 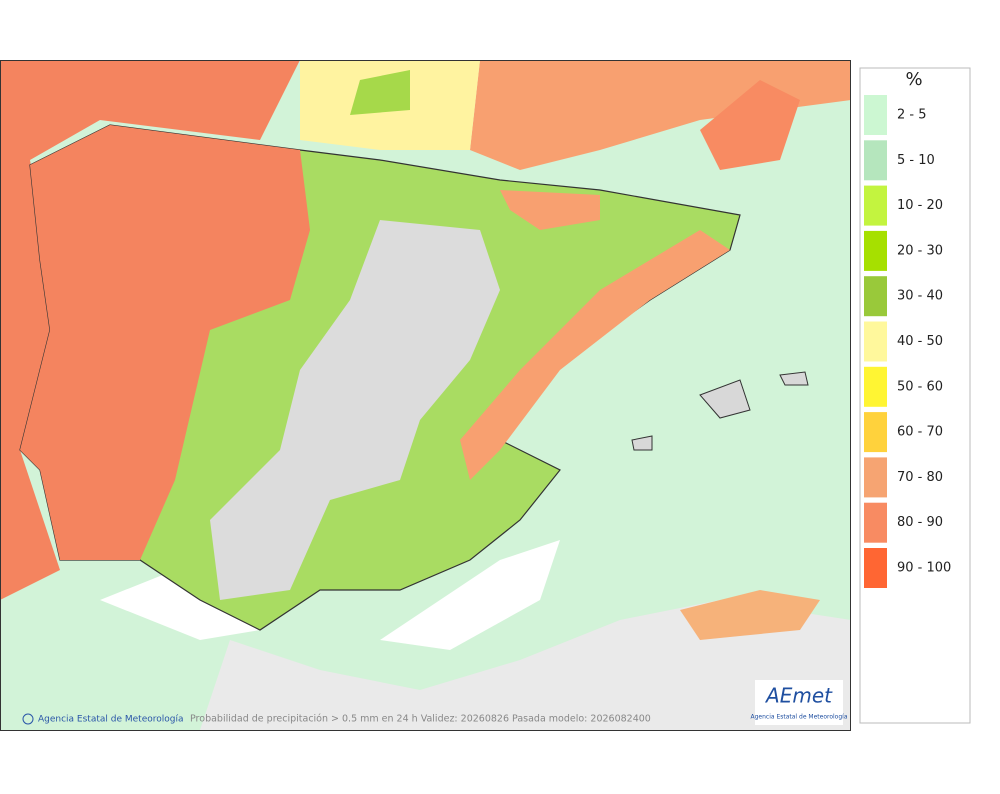 What do you see at coordinates (595, 355) in the screenshot?
I see `east-range` at bounding box center [595, 355].